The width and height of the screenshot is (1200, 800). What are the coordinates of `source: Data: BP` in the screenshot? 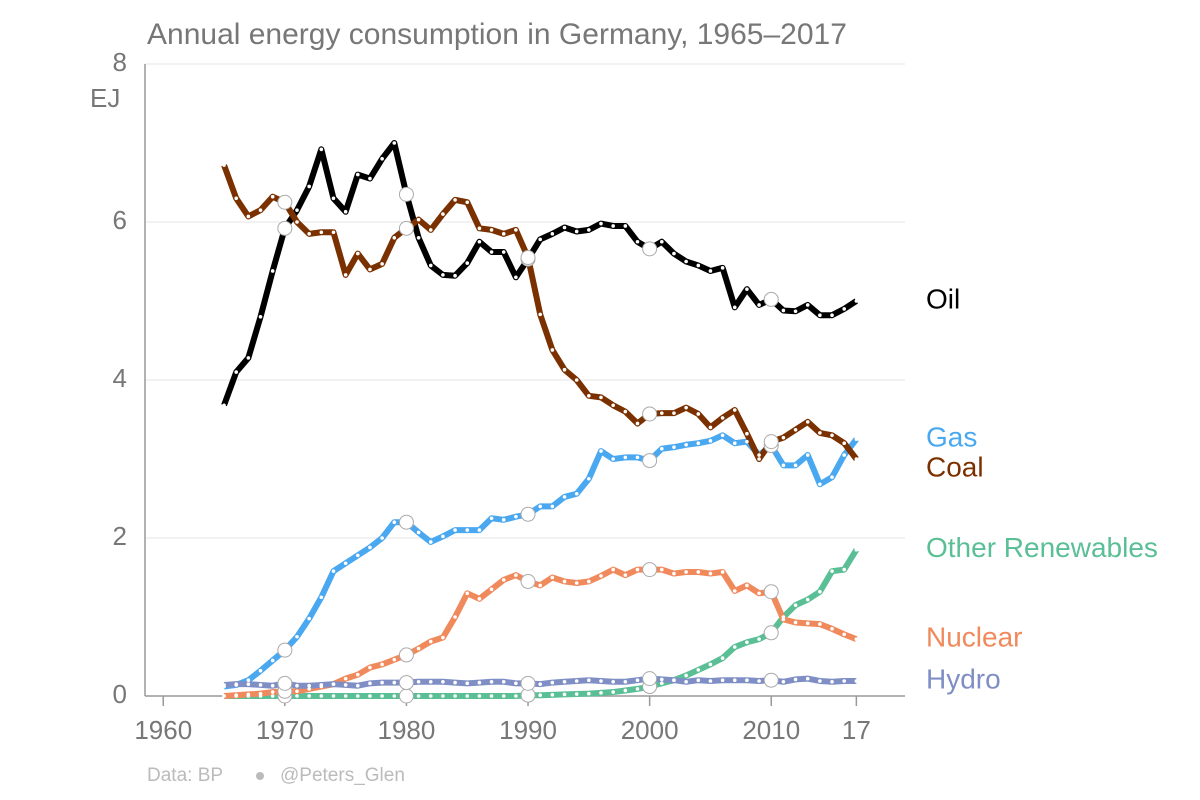 It's located at (185, 775).